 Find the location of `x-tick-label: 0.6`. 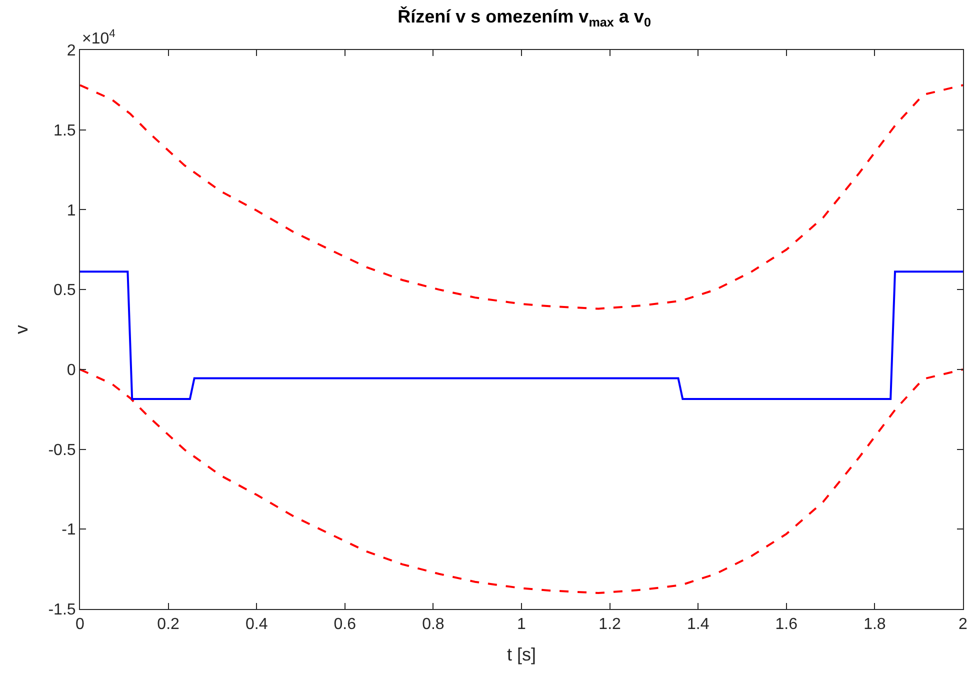

x-tick-label: 0.6 is located at coordinates (345, 625).